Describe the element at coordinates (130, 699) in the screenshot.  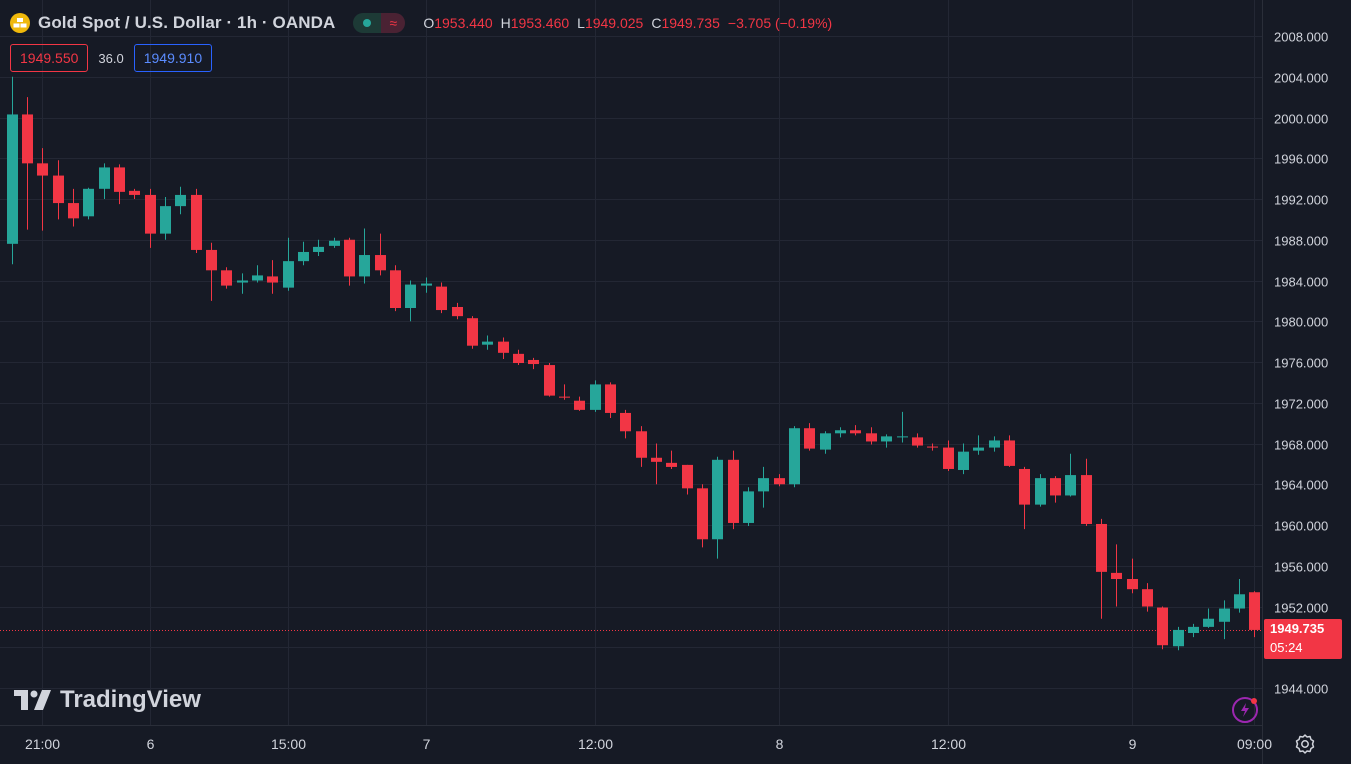
I see `tradingview-logo-text: TradingView` at that location.